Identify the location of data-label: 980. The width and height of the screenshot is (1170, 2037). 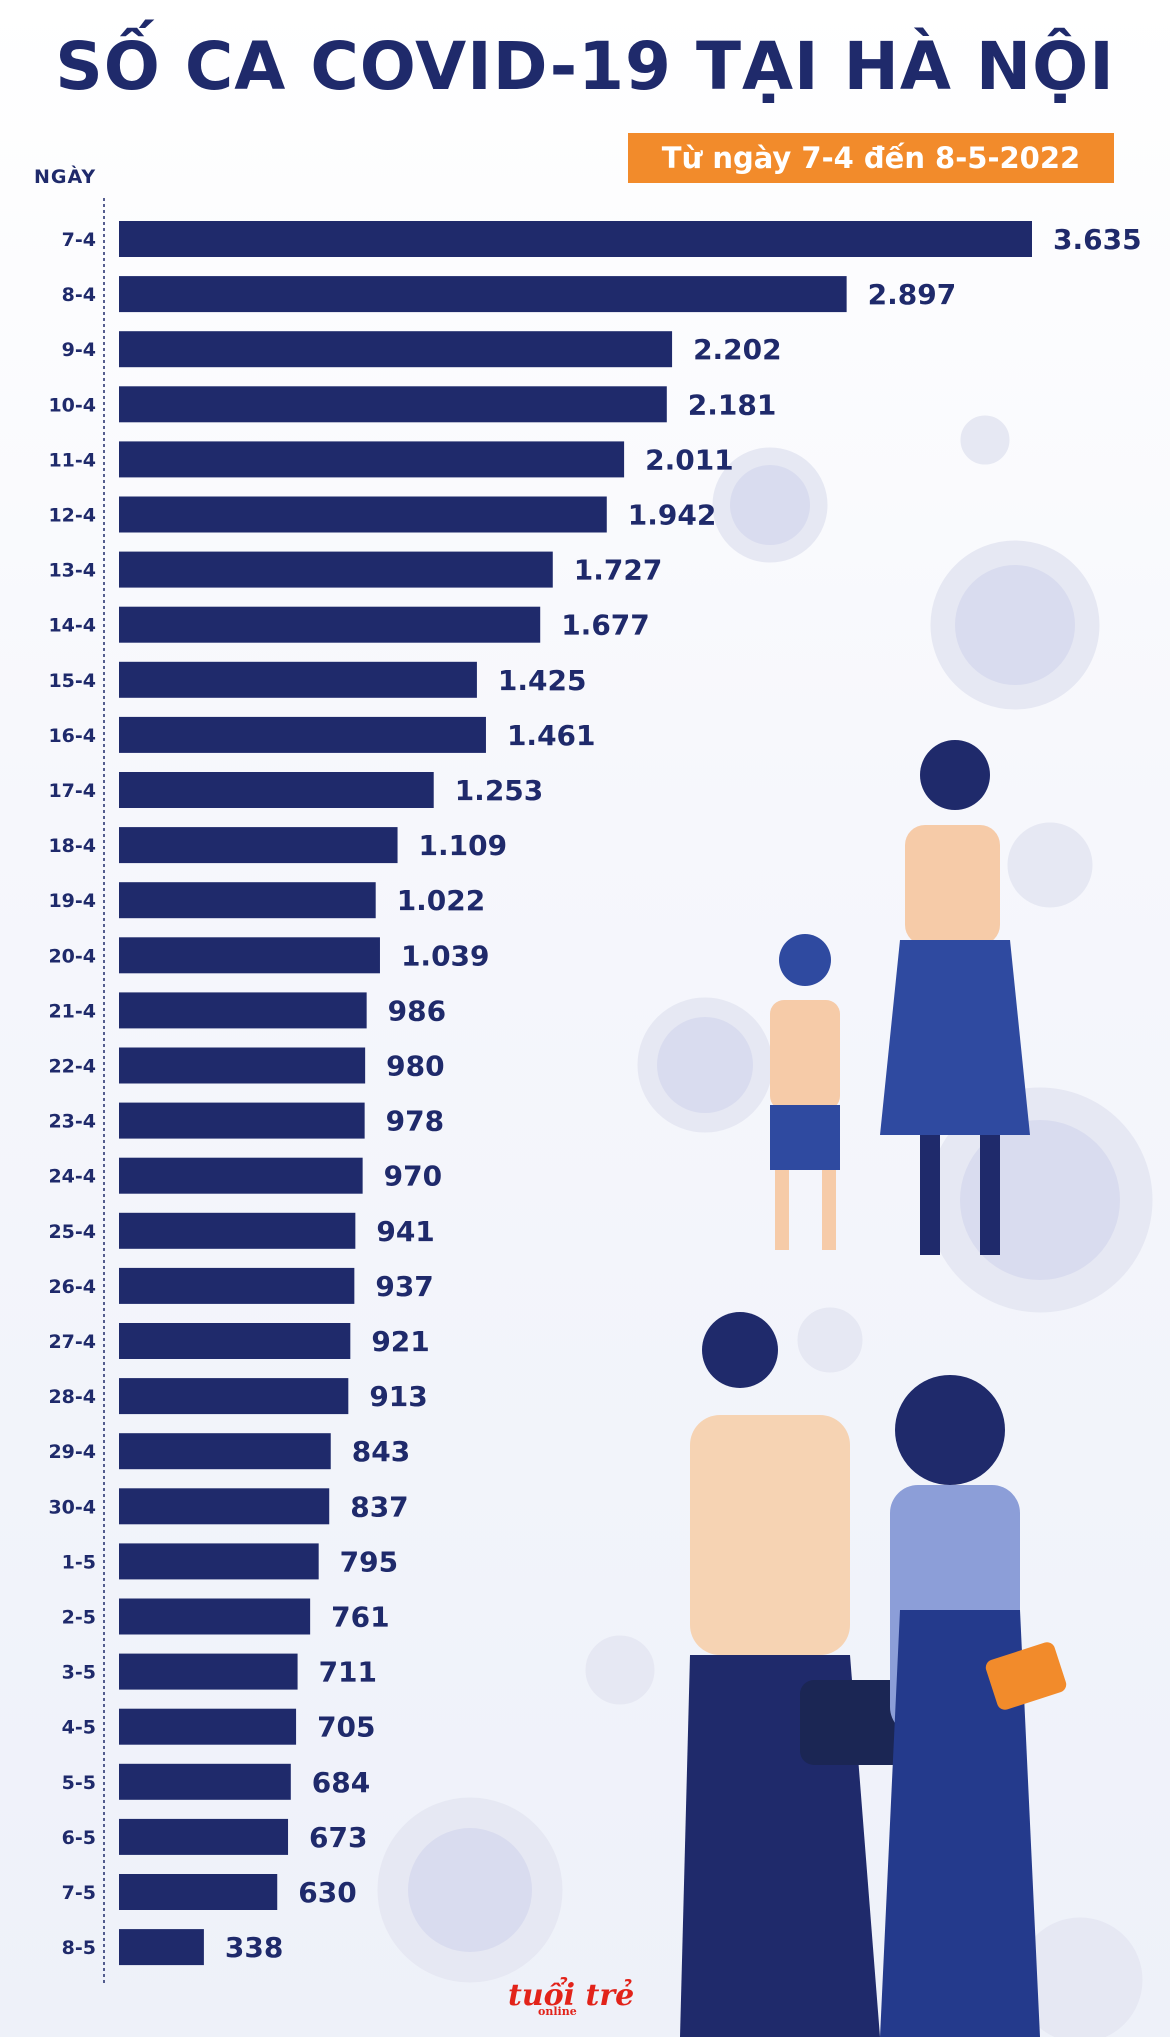
(415, 1066).